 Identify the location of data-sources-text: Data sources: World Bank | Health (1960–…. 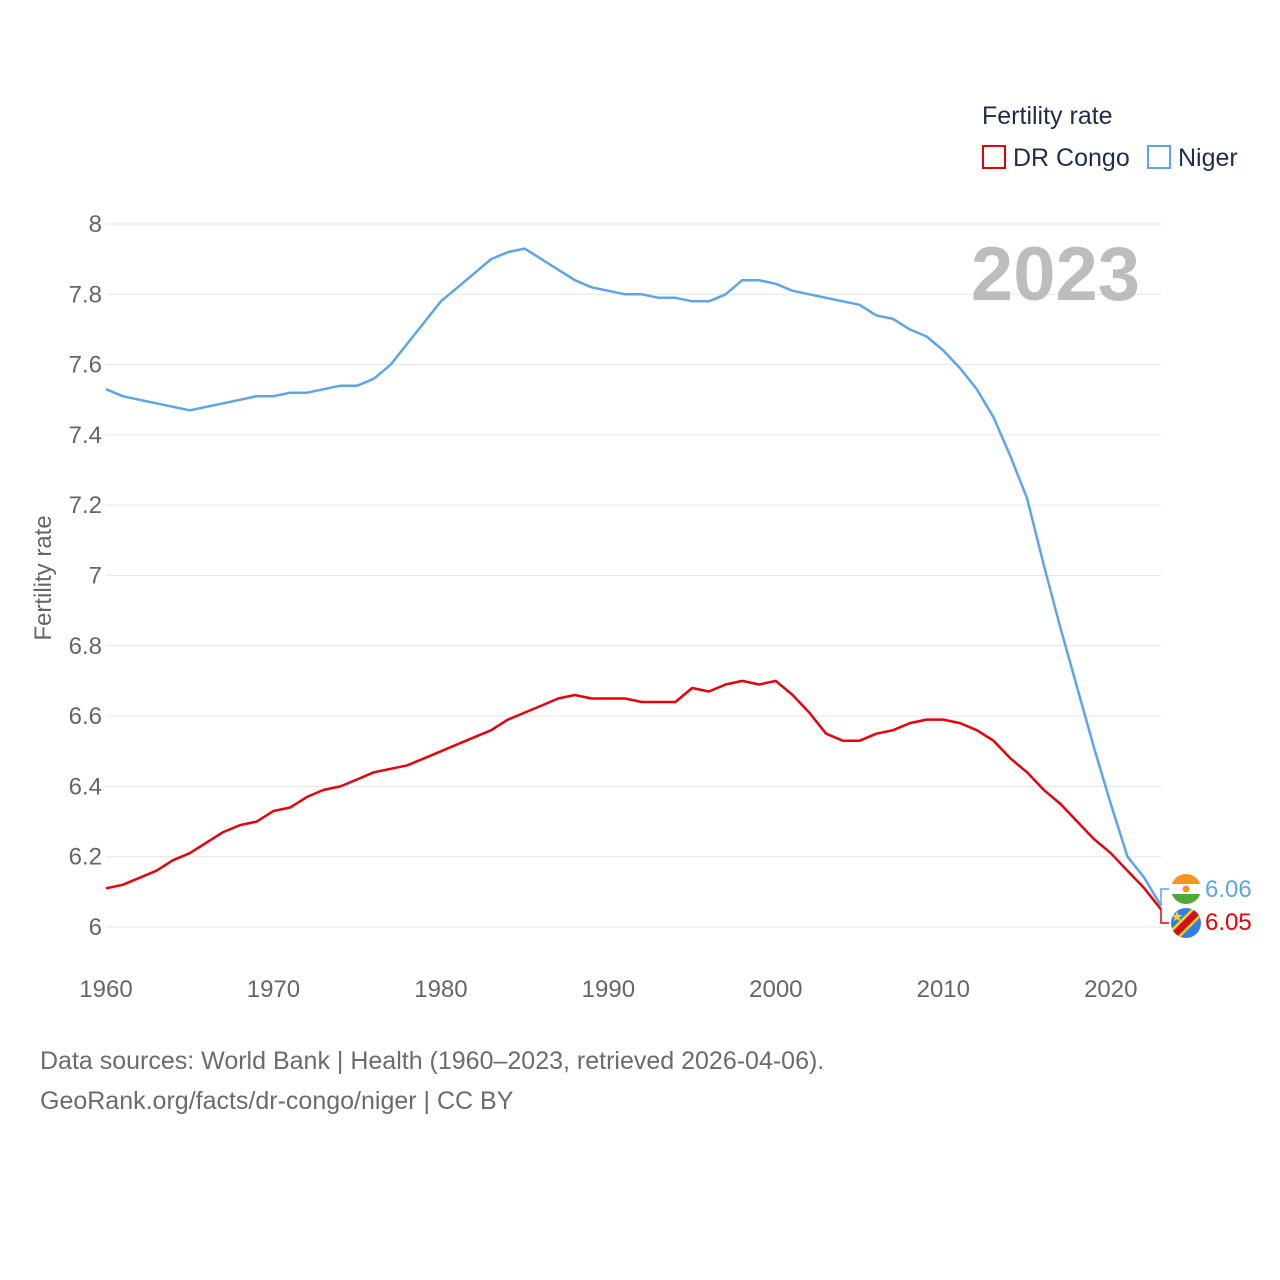
(432, 1061).